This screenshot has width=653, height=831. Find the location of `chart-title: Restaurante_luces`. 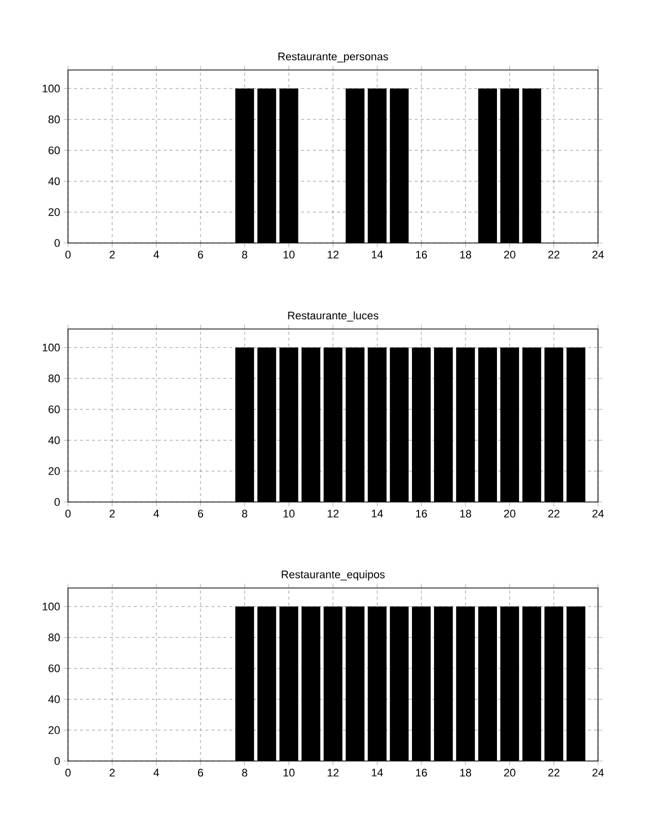

chart-title: Restaurante_luces is located at coordinates (333, 316).